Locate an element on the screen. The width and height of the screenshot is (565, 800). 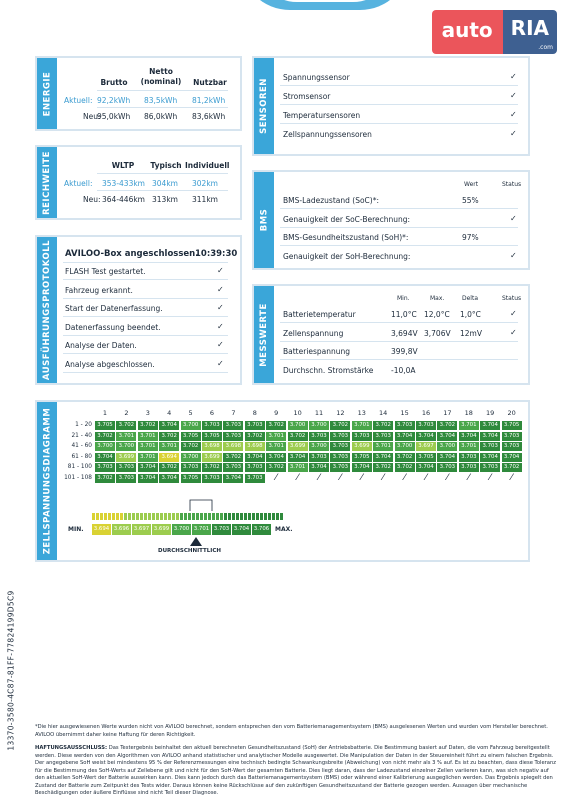
reichweite-header-typisch: Typisch is located at coordinates (166, 165).